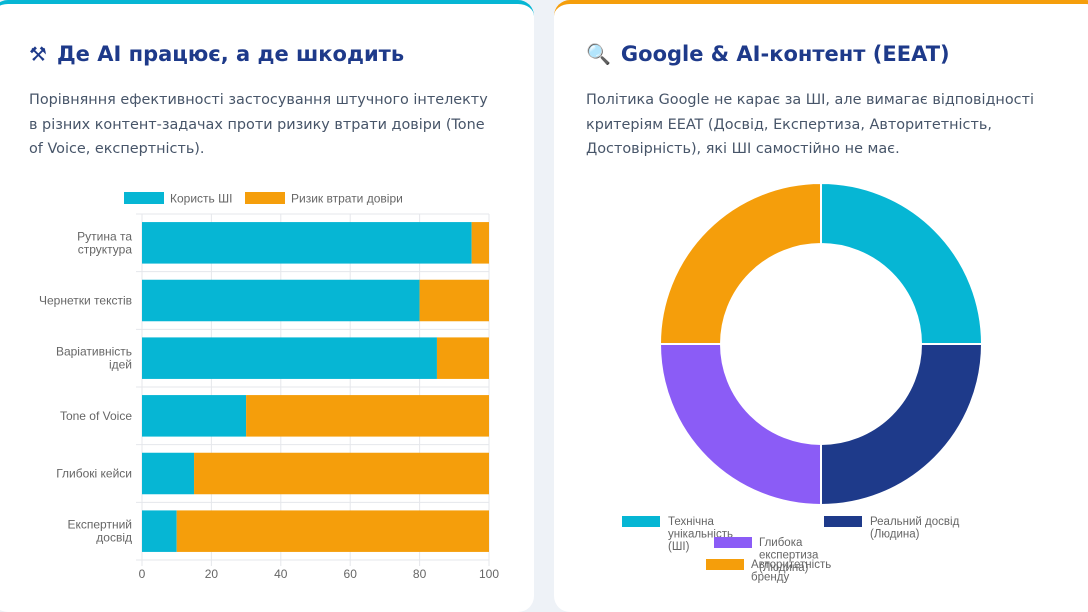 The height and width of the screenshot is (612, 1088). I want to click on magnifier-icon: 🔍, so click(598, 54).